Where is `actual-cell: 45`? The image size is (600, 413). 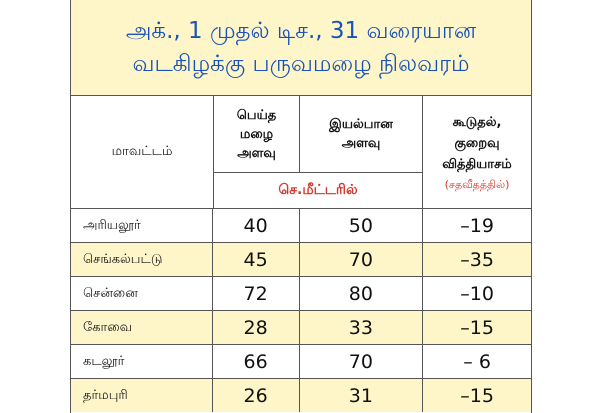 actual-cell: 45 is located at coordinates (256, 259).